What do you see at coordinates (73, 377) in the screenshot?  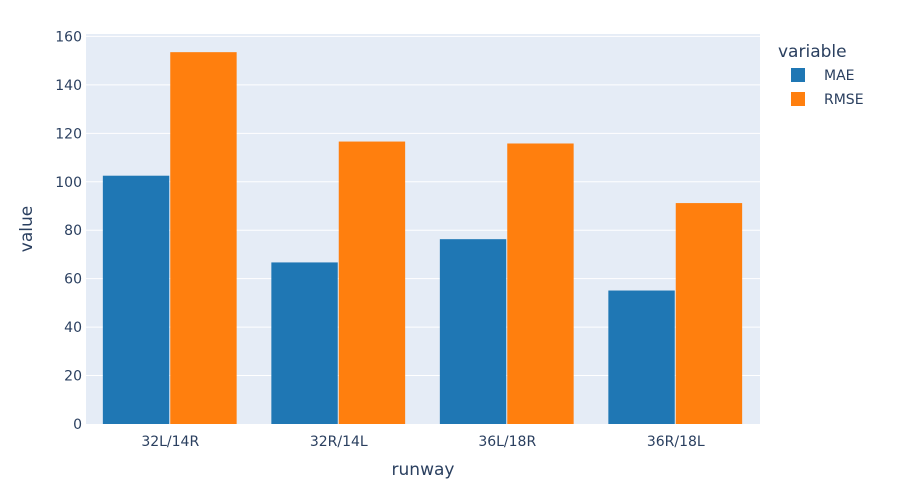 I see `y-tick-label: 20` at bounding box center [73, 377].